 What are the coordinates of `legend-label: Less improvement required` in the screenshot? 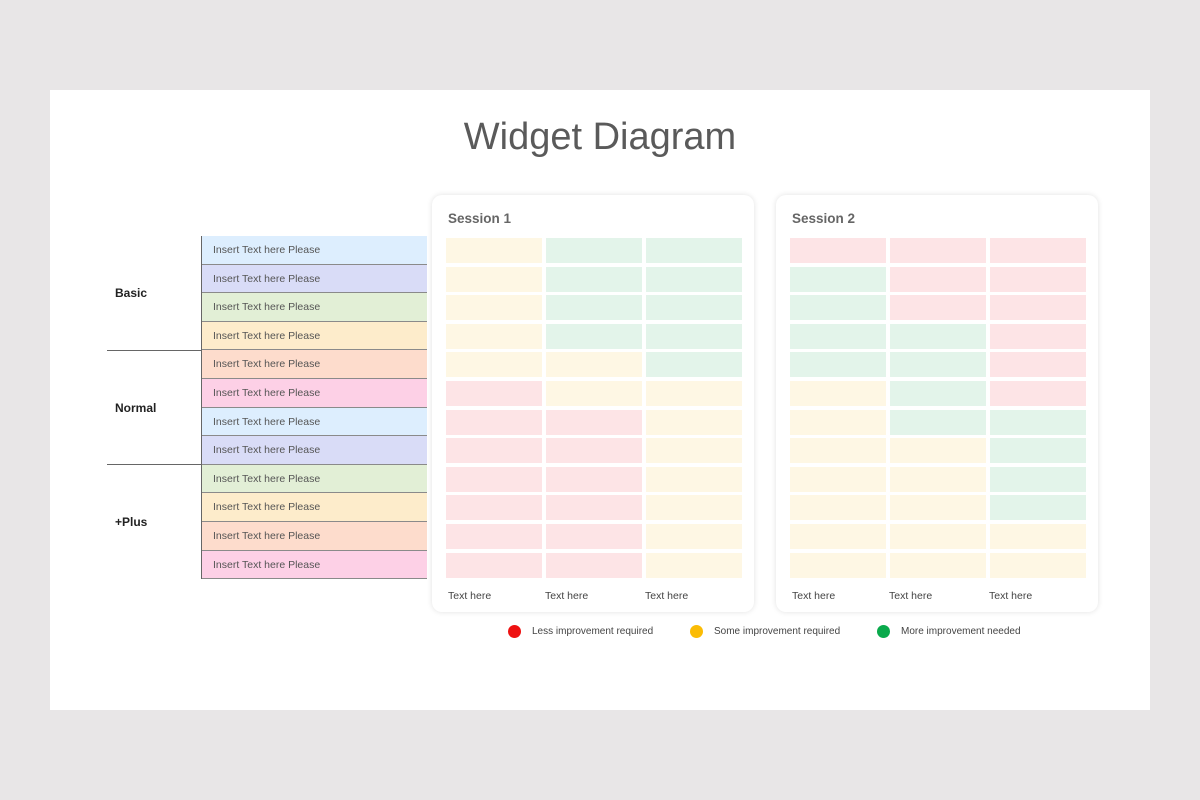 It's located at (593, 631).